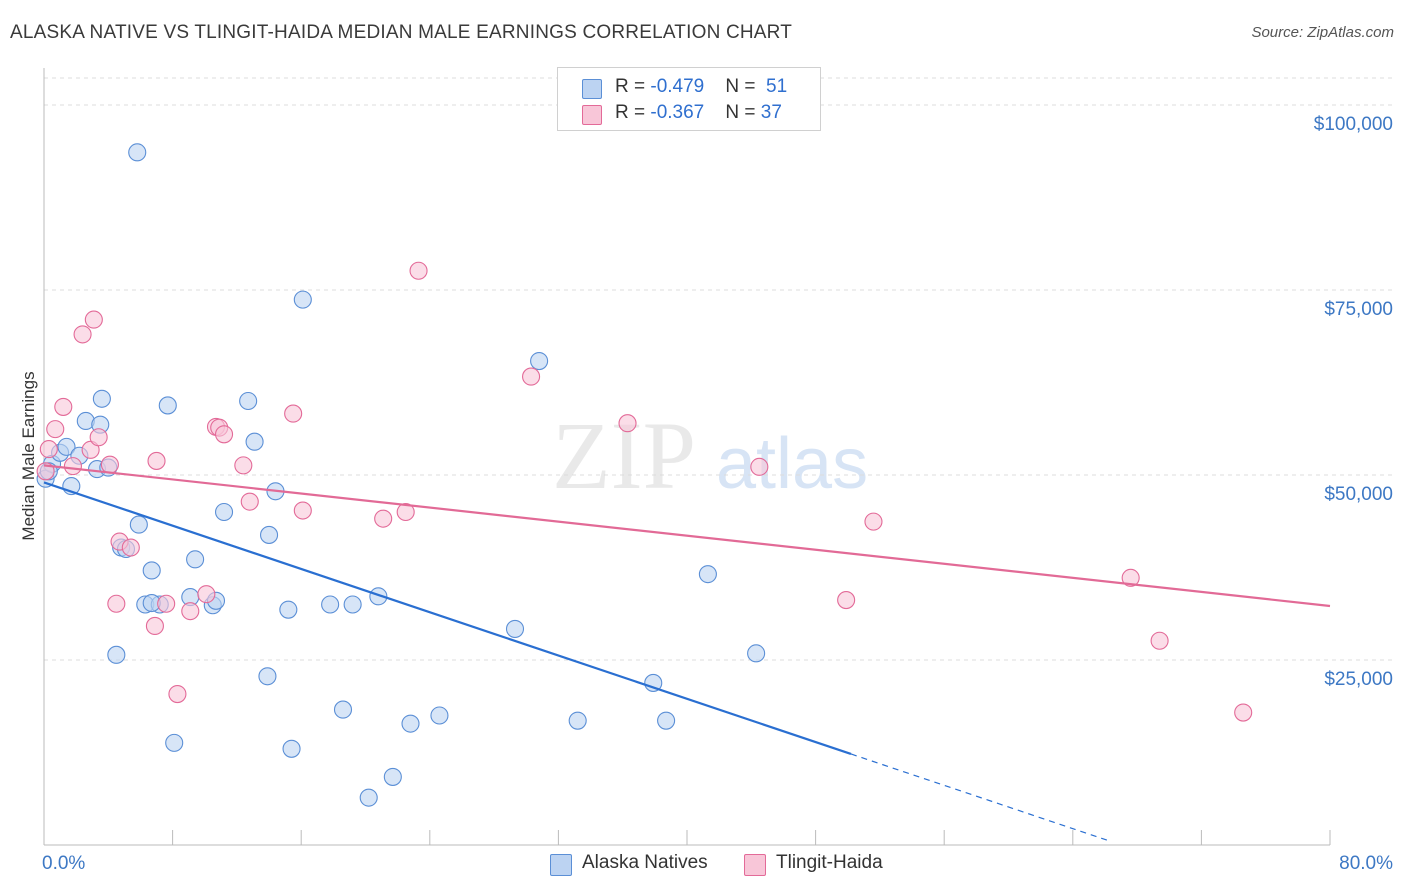 The height and width of the screenshot is (892, 1406). Describe the element at coordinates (792, 464) in the screenshot. I see `watermark-atlas: atlas` at that location.